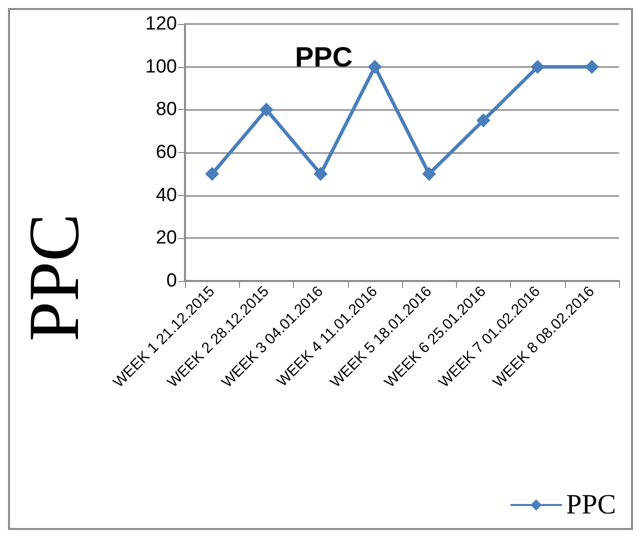 The height and width of the screenshot is (538, 643). Describe the element at coordinates (171, 281) in the screenshot. I see `y-tick-label: 0` at that location.